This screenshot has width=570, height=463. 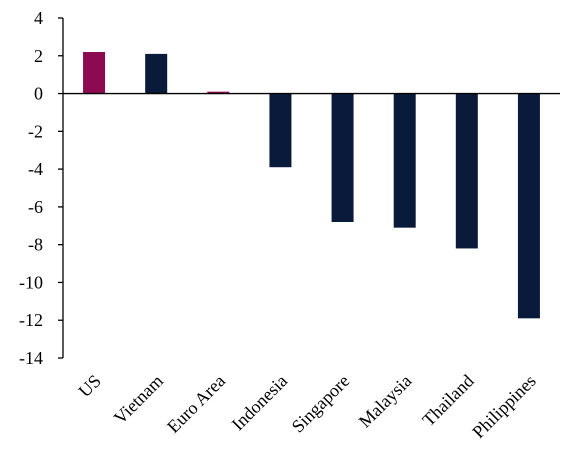 I want to click on x-category-label: Singapore, so click(x=321, y=404).